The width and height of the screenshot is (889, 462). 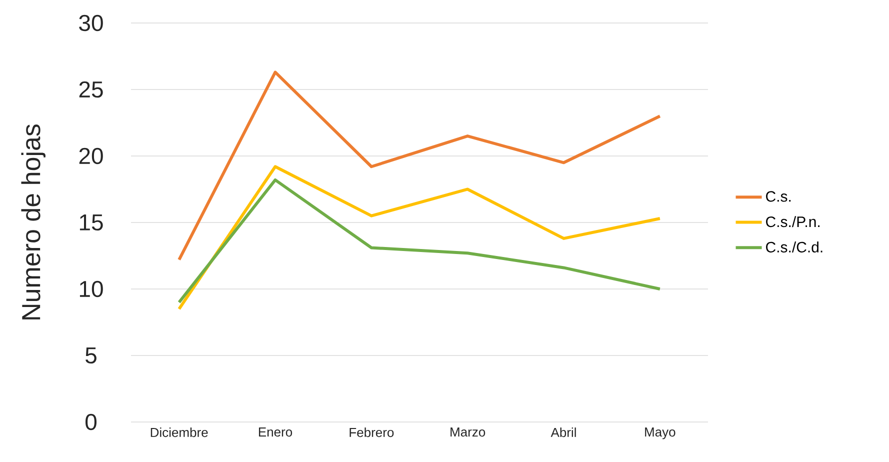 I want to click on y-tick-label: 5, so click(x=91, y=355).